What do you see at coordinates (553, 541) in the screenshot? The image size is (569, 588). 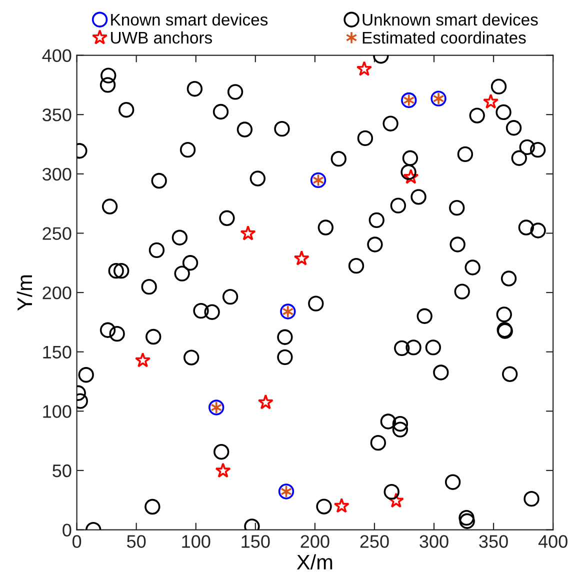 I see `x-tick-label: 400` at bounding box center [553, 541].